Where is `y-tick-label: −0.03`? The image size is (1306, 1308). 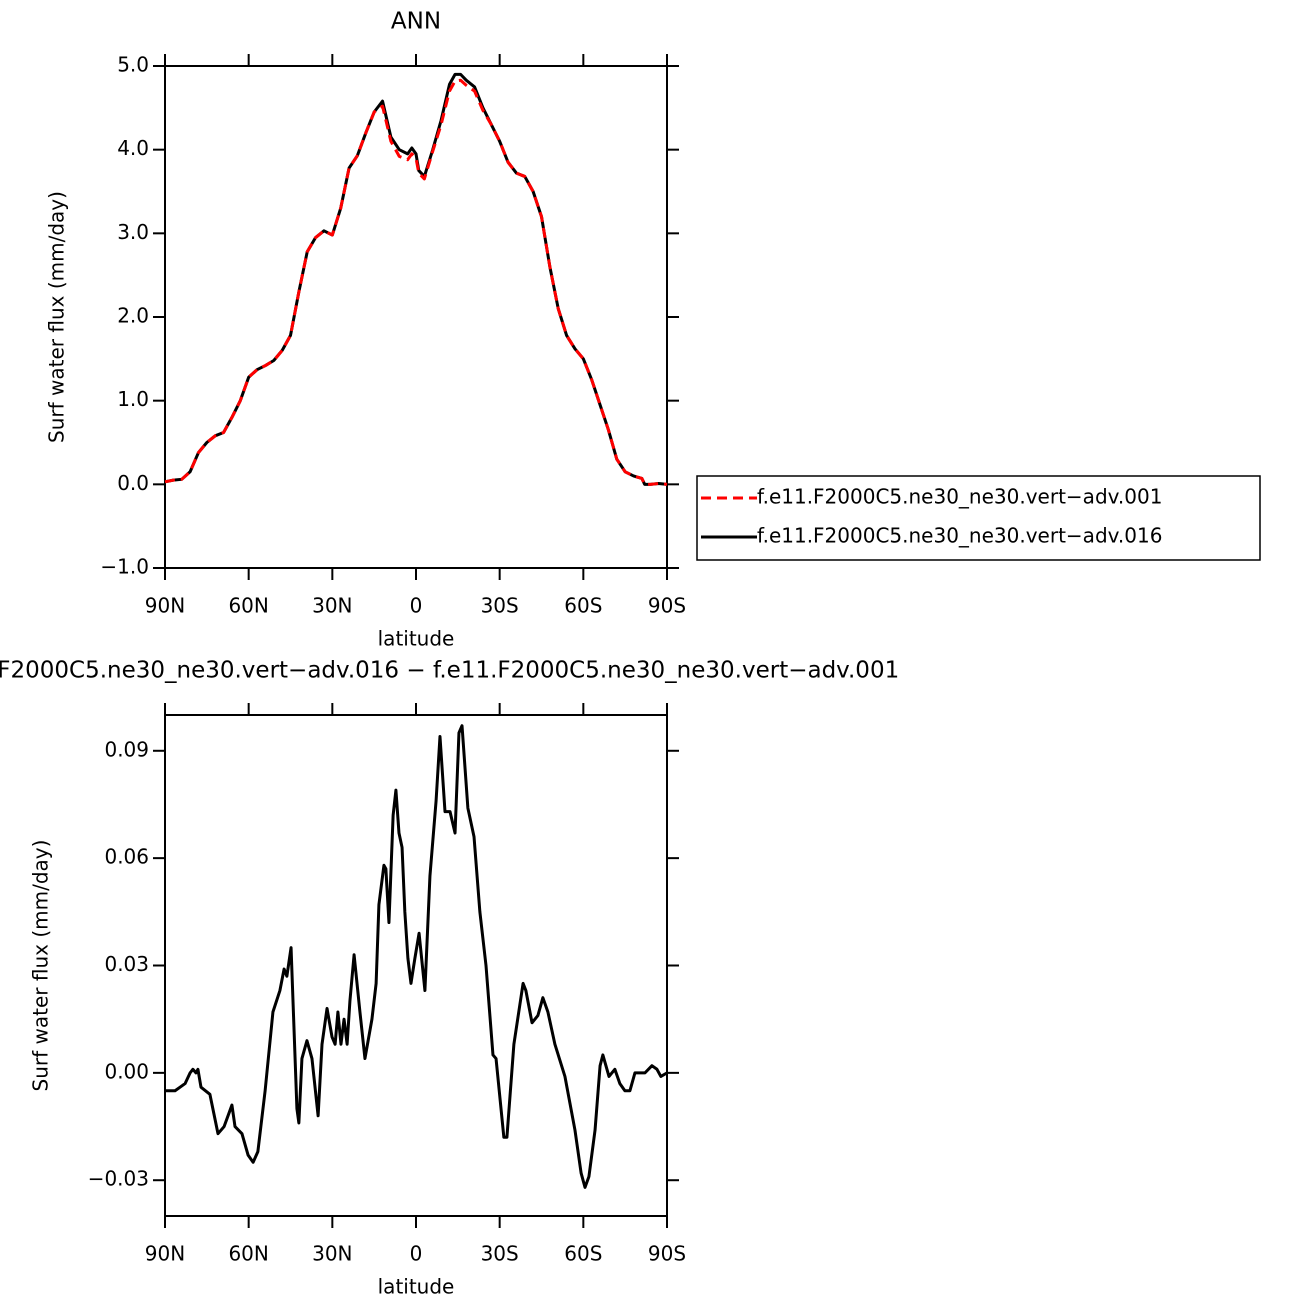
y-tick-label: −0.03 is located at coordinates (118, 1179).